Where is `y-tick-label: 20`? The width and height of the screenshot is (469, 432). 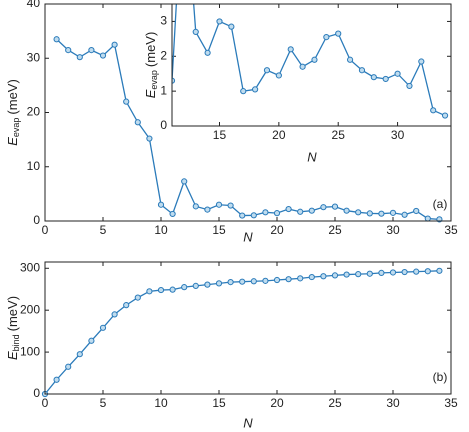 y-tick-label: 20 is located at coordinates (34, 112).